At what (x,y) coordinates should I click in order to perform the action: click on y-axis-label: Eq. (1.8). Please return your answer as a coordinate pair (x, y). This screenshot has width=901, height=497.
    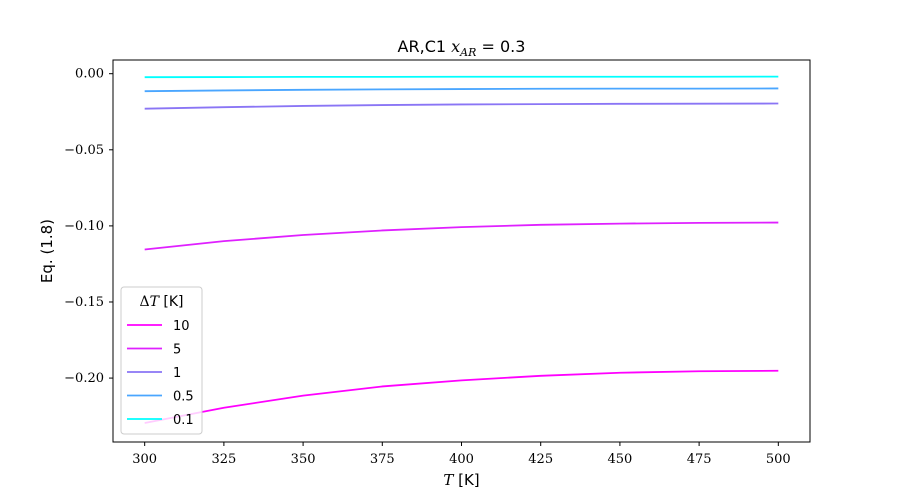
    Looking at the image, I should click on (47, 251).